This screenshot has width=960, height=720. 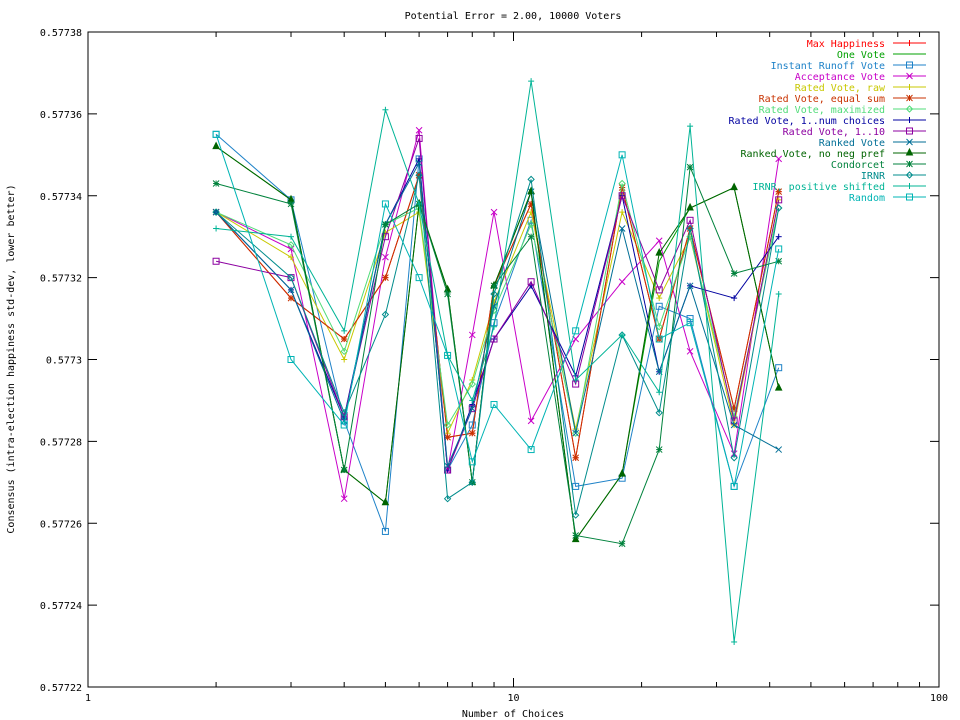 I want to click on legend-label: Ranked Vote, so click(x=852, y=143).